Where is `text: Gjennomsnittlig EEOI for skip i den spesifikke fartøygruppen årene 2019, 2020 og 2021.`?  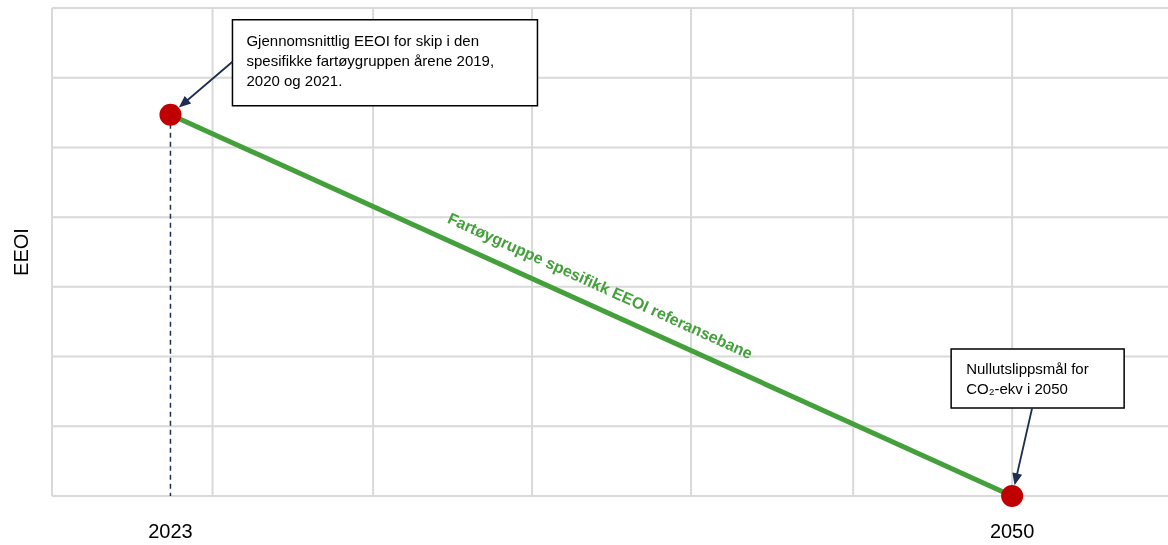 text: Gjennomsnittlig EEOI for skip i den spesifikke fartøygruppen årene 2019, 2020 og 2021. is located at coordinates (370, 60).